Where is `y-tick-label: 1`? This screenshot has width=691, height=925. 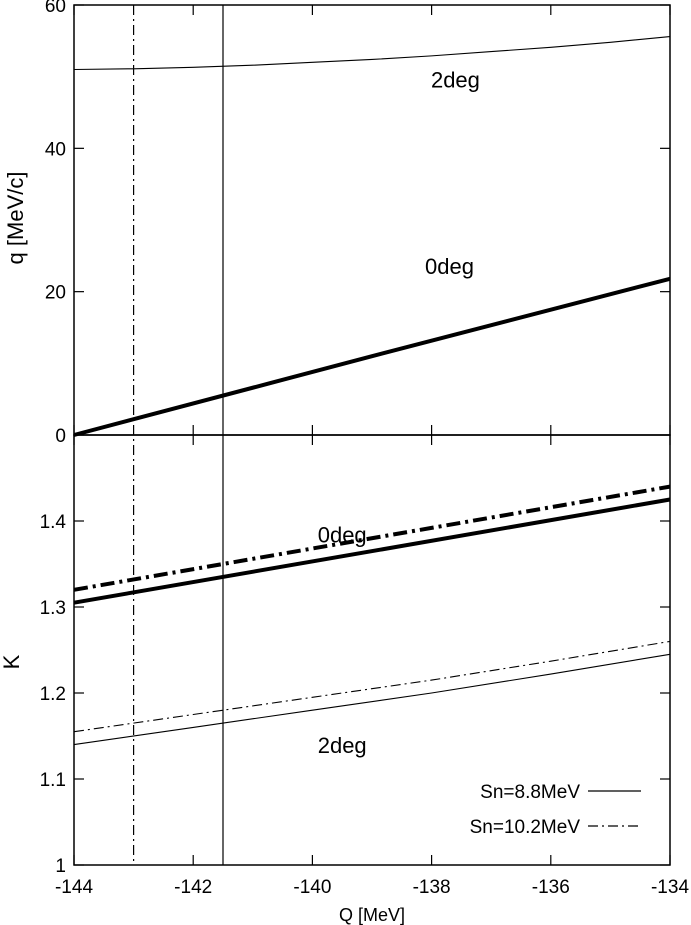 y-tick-label: 1 is located at coordinates (60, 866).